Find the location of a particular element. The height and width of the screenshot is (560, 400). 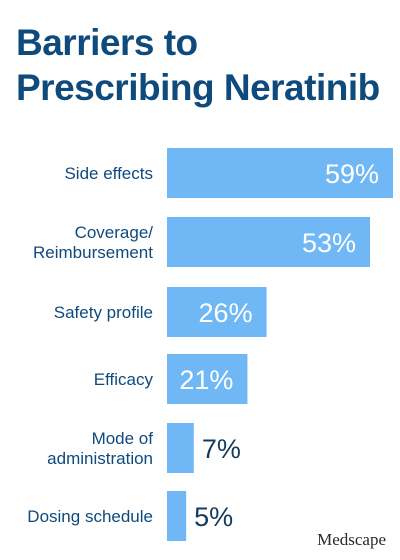

category-label-3: Efficacy is located at coordinates (124, 379).